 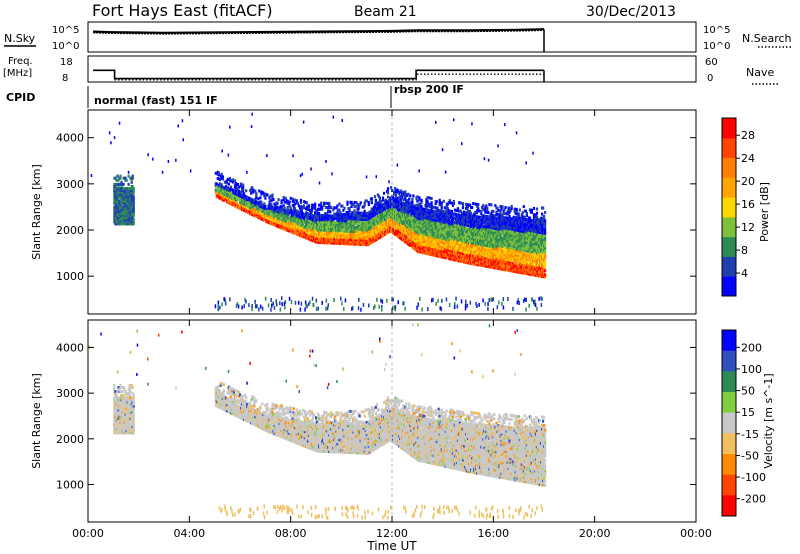 I want to click on date-title: 30/Dec/2013, so click(x=631, y=12).